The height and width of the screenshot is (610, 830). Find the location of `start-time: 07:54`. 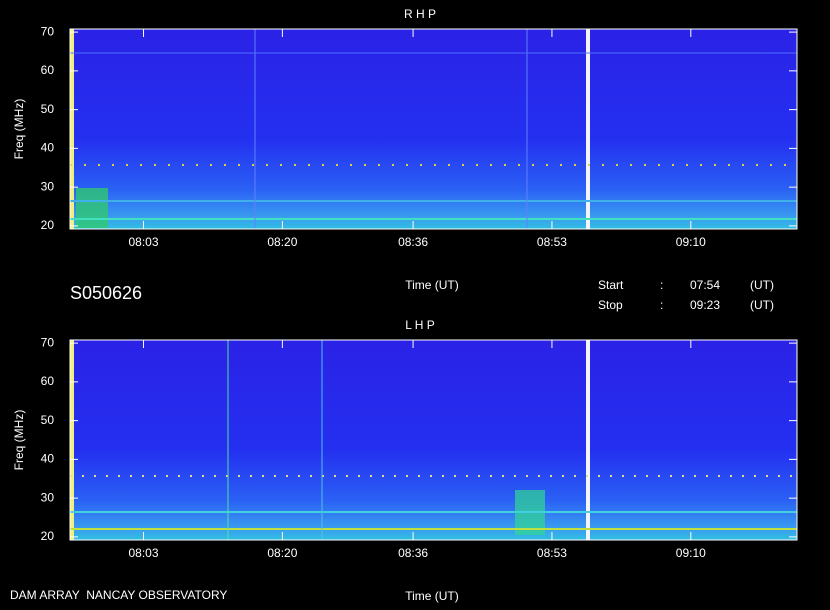

start-time: 07:54 is located at coordinates (705, 285).